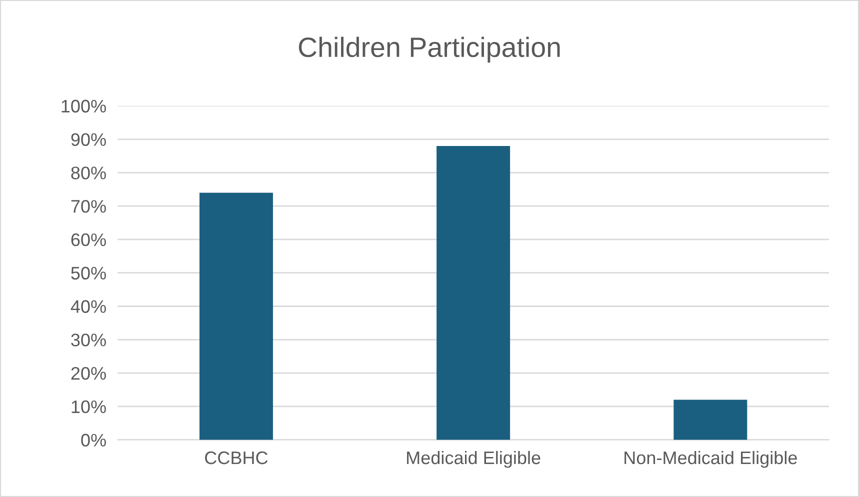 This screenshot has height=497, width=859. What do you see at coordinates (89, 407) in the screenshot?
I see `y-tick-label: 10%` at bounding box center [89, 407].